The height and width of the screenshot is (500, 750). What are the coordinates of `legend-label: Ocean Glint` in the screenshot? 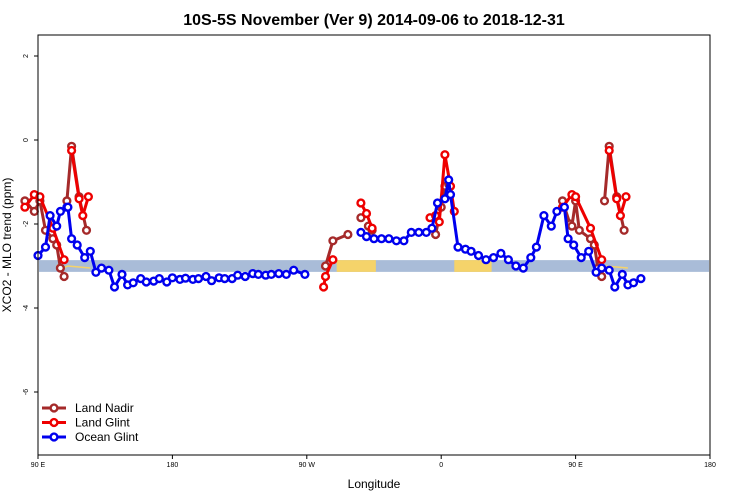 It's located at (107, 437).